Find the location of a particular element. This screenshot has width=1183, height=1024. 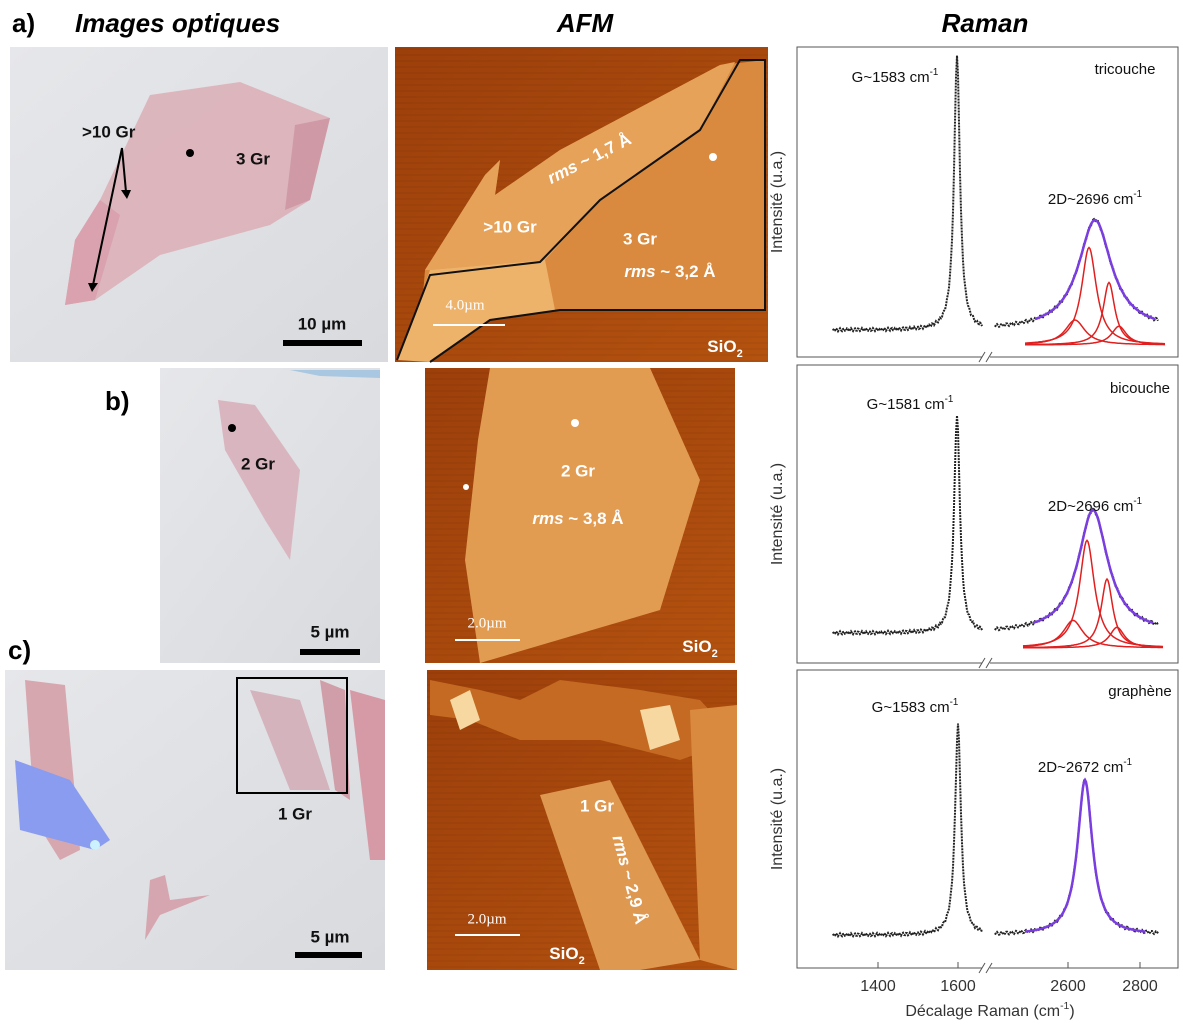

x-tick-label: 1600 is located at coordinates (958, 986).